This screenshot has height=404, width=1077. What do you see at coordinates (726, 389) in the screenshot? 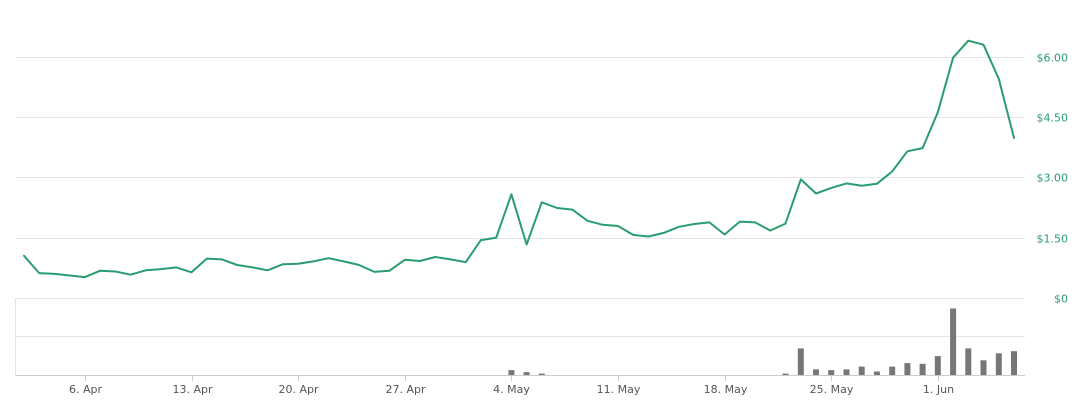
I see `x-tick-label: 18. May` at bounding box center [726, 389].